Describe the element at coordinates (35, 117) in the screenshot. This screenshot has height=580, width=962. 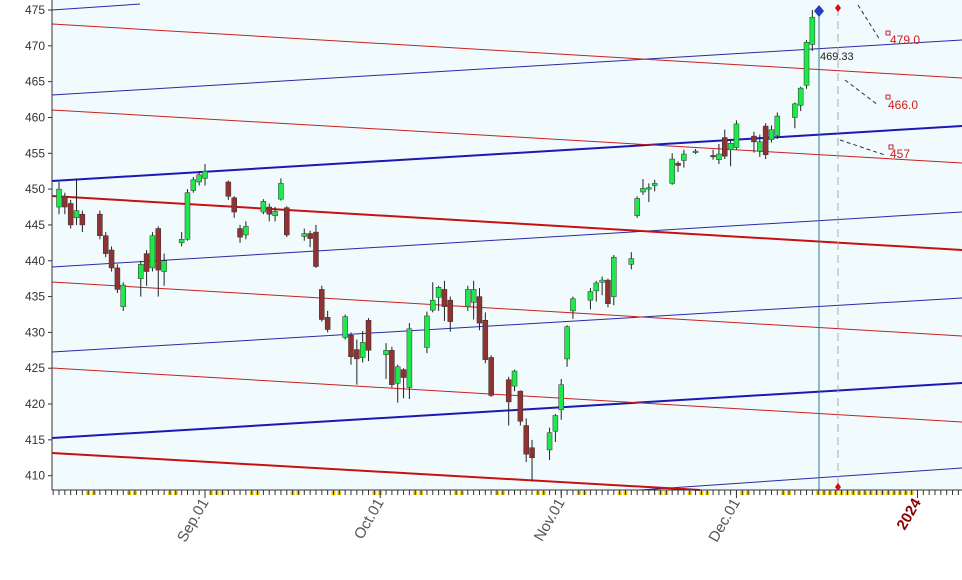
I see `y-tick-label: 460` at that location.